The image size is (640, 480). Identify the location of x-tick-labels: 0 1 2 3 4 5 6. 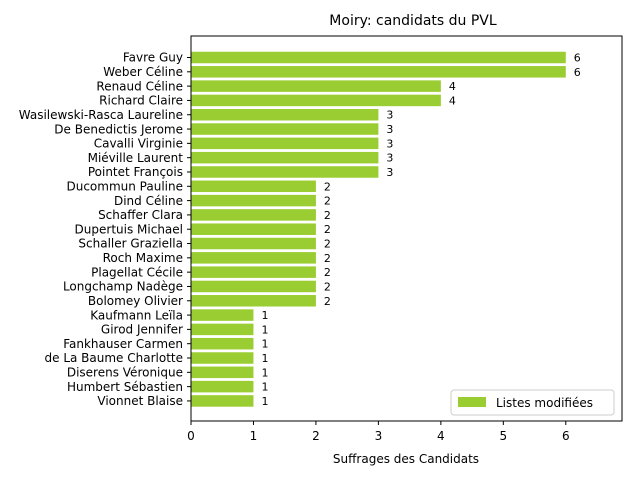
(378, 432).